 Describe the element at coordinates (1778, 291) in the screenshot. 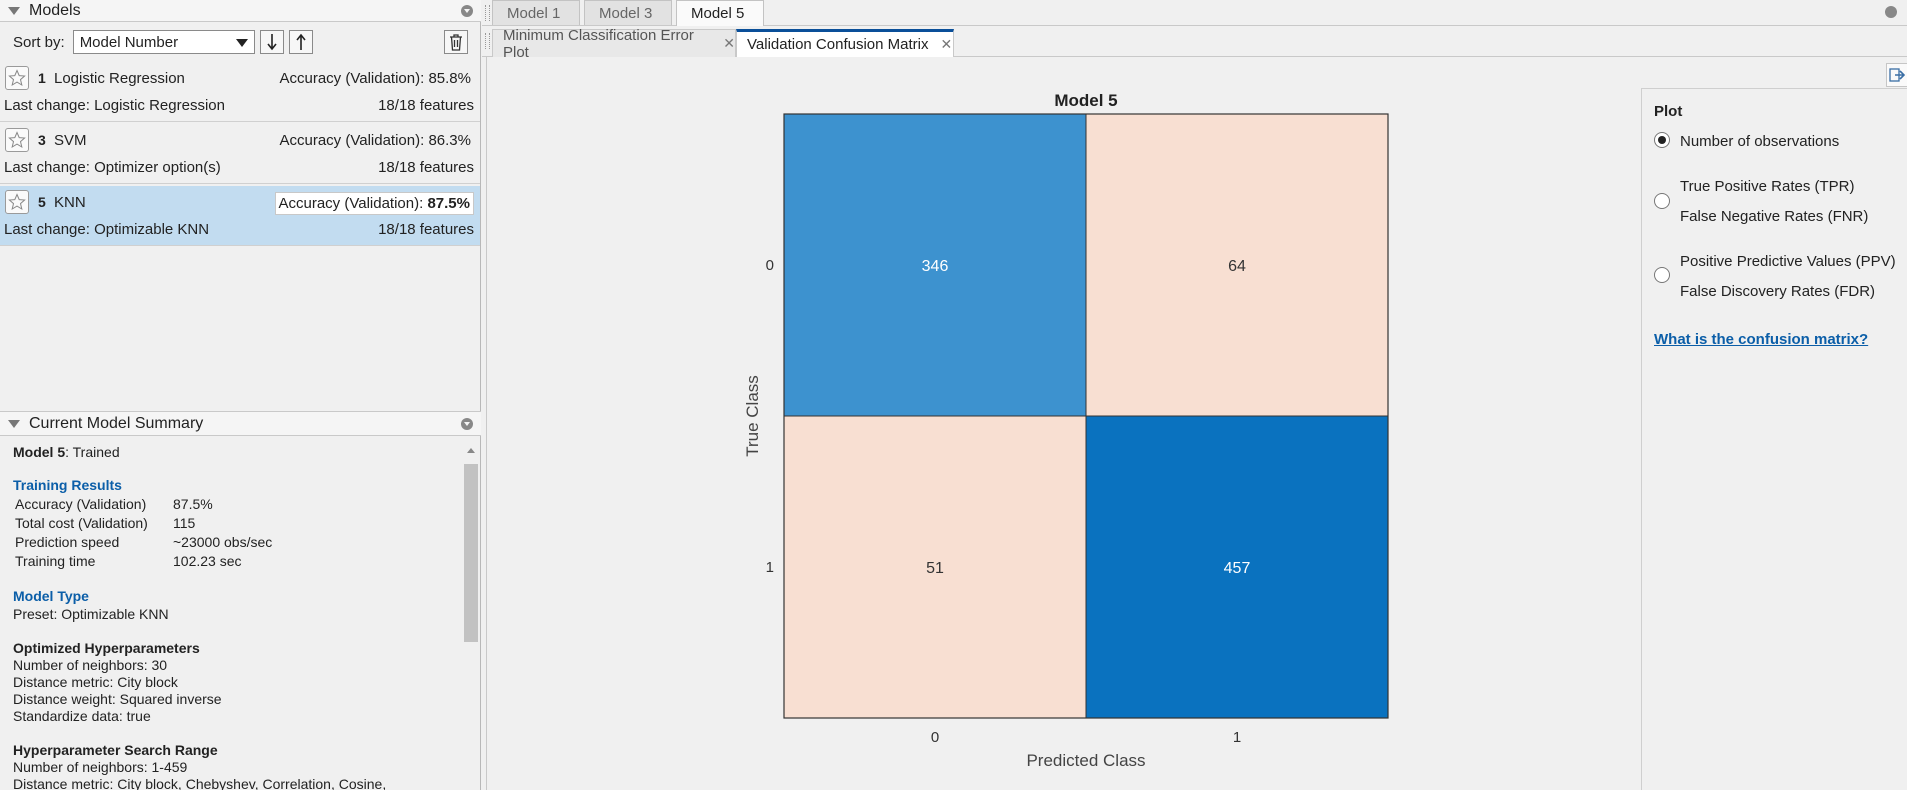

I see `option-label: False Discovery Rates (FDR)` at that location.